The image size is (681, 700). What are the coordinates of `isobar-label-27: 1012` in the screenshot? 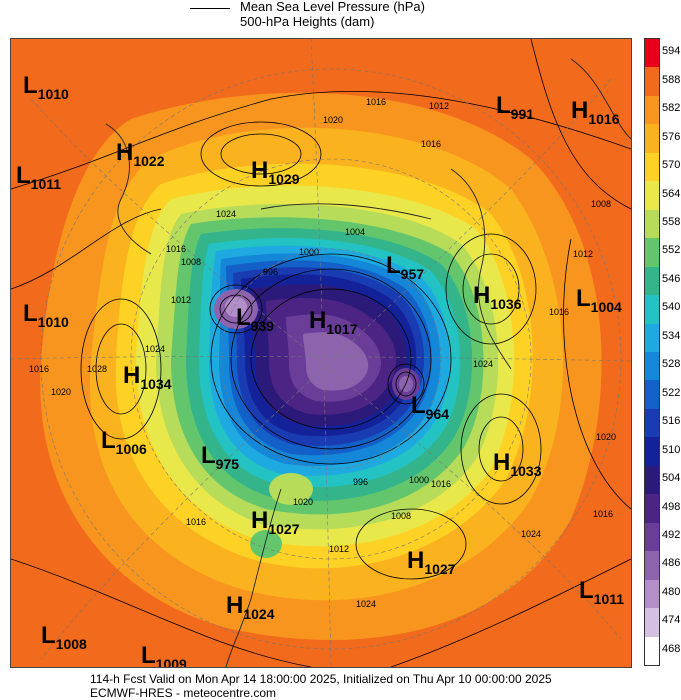 It's located at (339, 549).